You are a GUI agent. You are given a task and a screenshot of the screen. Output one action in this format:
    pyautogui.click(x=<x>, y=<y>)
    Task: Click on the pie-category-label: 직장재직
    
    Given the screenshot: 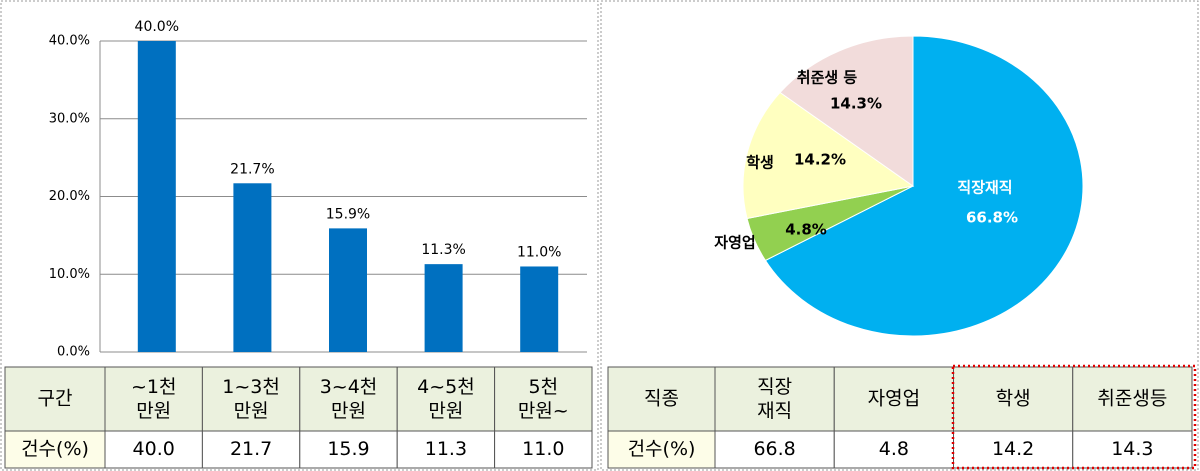 What is the action you would take?
    pyautogui.click(x=984, y=188)
    